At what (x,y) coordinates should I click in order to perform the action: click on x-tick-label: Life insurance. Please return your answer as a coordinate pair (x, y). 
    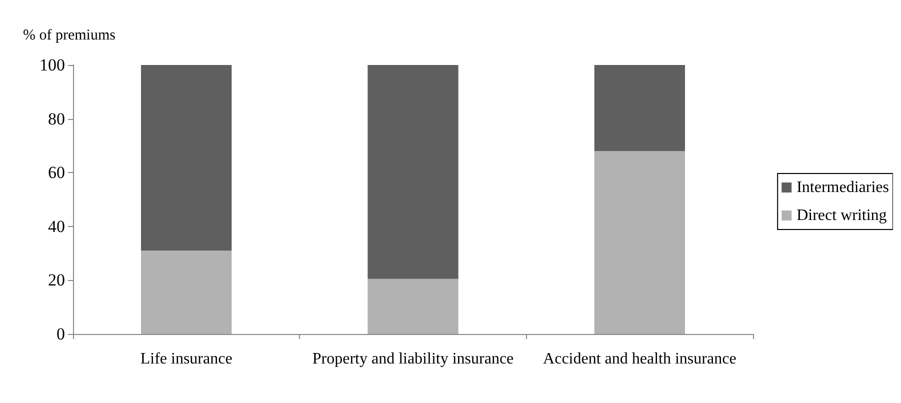
    Looking at the image, I should click on (186, 359).